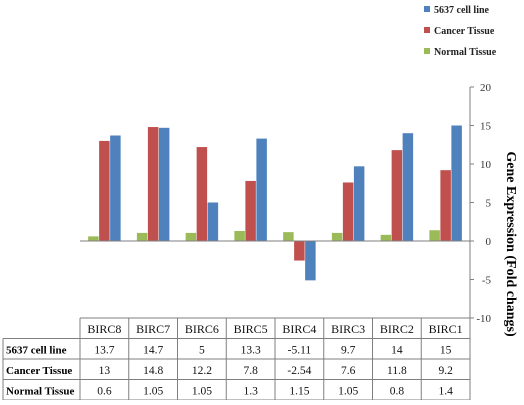 This screenshot has height=405, width=524. What do you see at coordinates (486, 165) in the screenshot?
I see `y-tick-label: 10` at bounding box center [486, 165].